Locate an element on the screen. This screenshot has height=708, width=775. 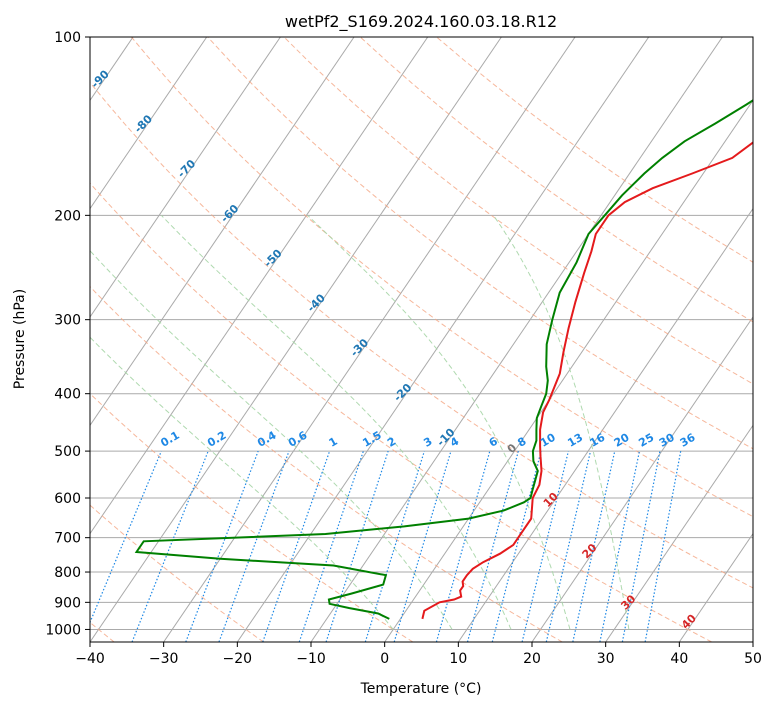
y-tick-label: 1000 is located at coordinates (63, 630).